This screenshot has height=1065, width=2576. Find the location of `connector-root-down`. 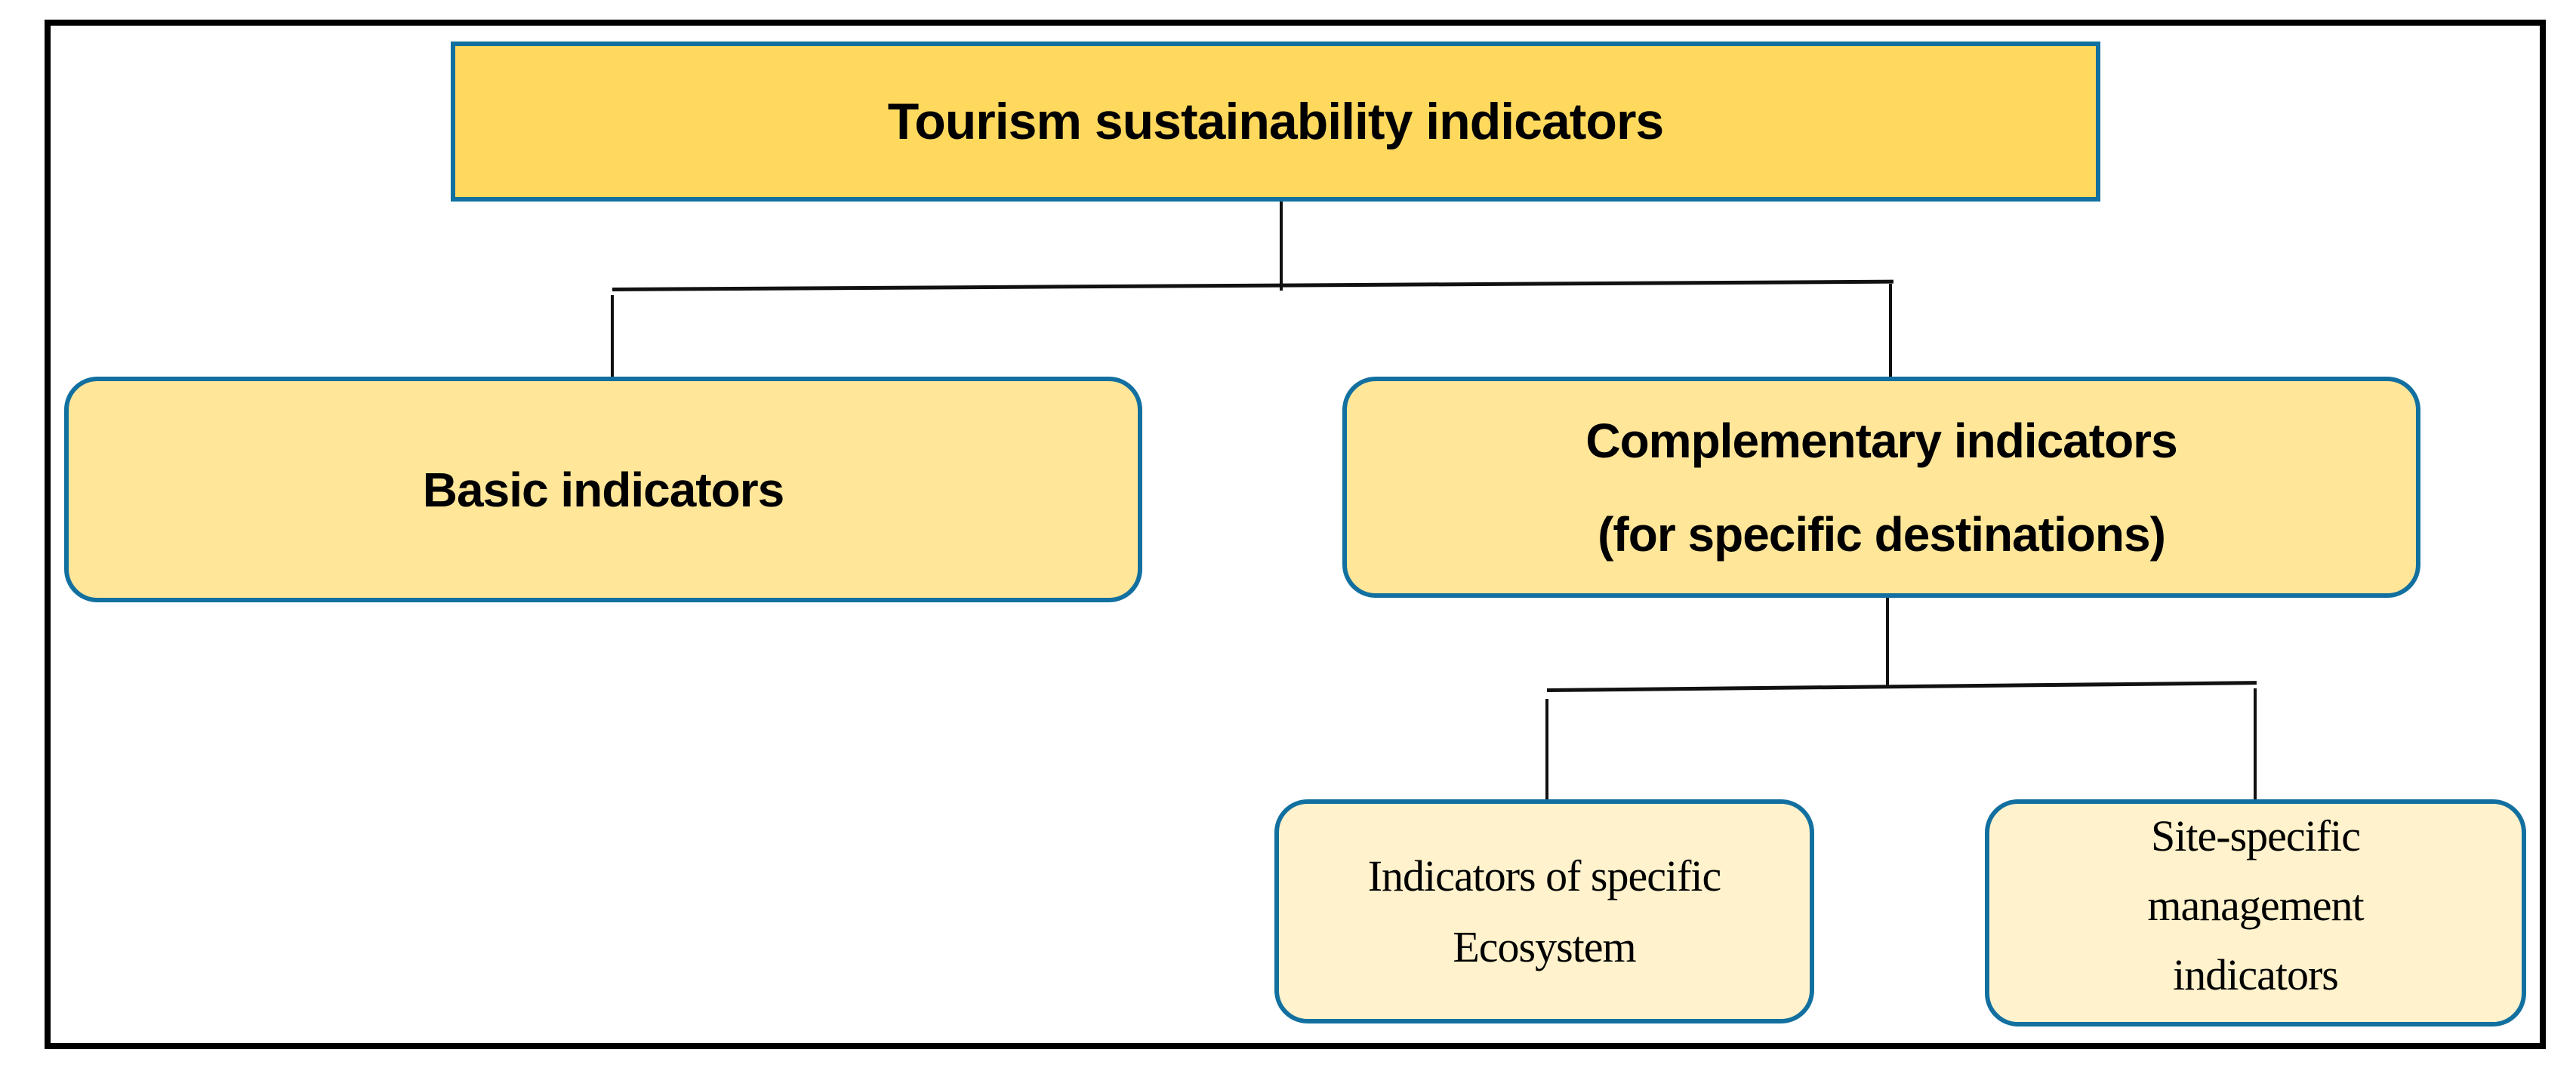

connector-root-down is located at coordinates (1281, 246).